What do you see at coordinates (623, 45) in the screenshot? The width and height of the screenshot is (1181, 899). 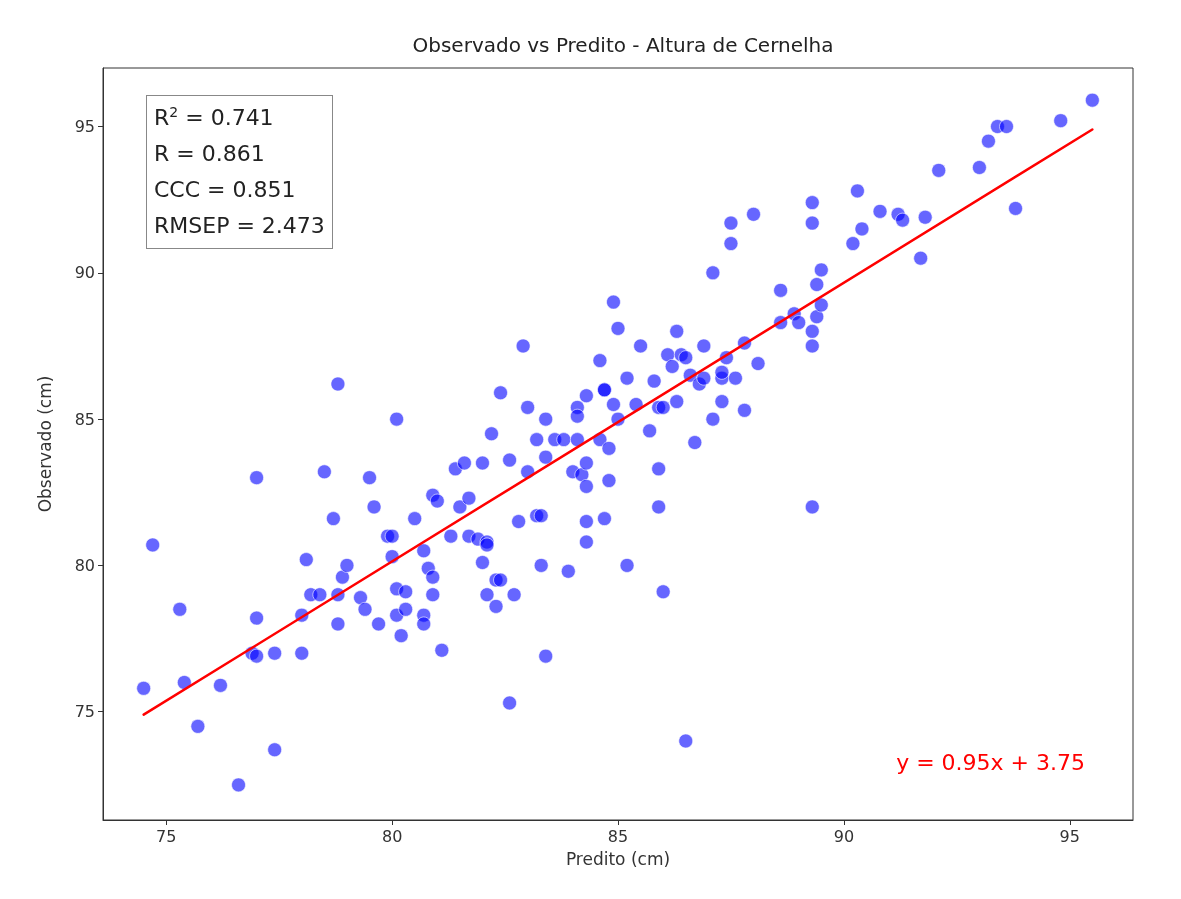 I see `chart-title: Observado vs Predito - Altura de Cernelha` at bounding box center [623, 45].